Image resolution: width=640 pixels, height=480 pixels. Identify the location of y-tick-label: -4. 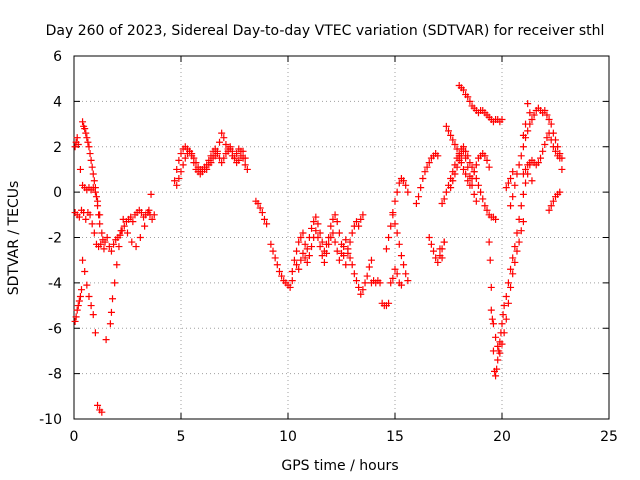
(55, 284).